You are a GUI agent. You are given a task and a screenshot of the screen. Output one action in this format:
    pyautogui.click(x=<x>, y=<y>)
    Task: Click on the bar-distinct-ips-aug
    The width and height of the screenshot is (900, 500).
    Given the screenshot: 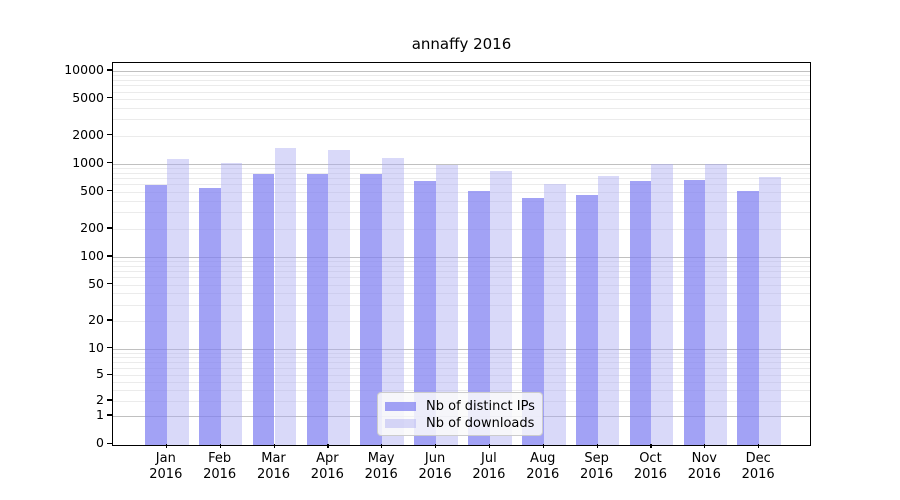 What is the action you would take?
    pyautogui.click(x=532, y=321)
    